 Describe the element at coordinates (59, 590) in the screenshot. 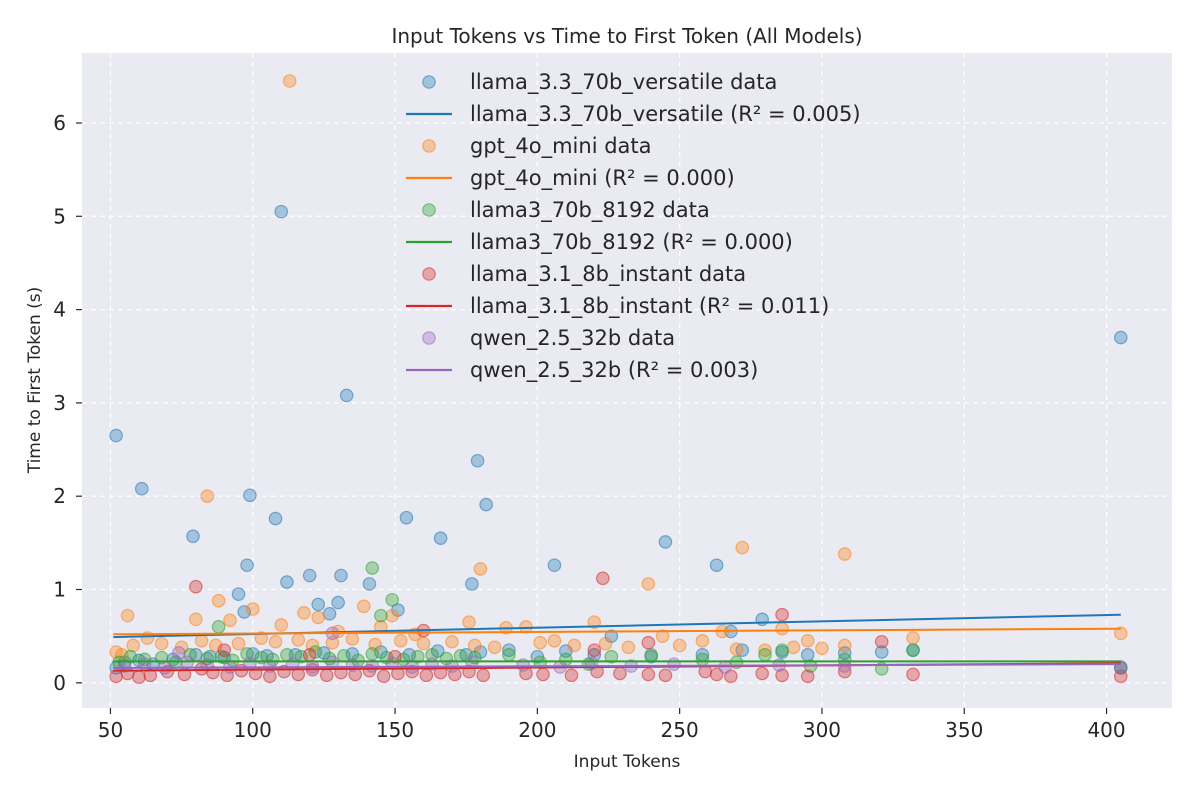

I see `y-tick-label: 1` at that location.